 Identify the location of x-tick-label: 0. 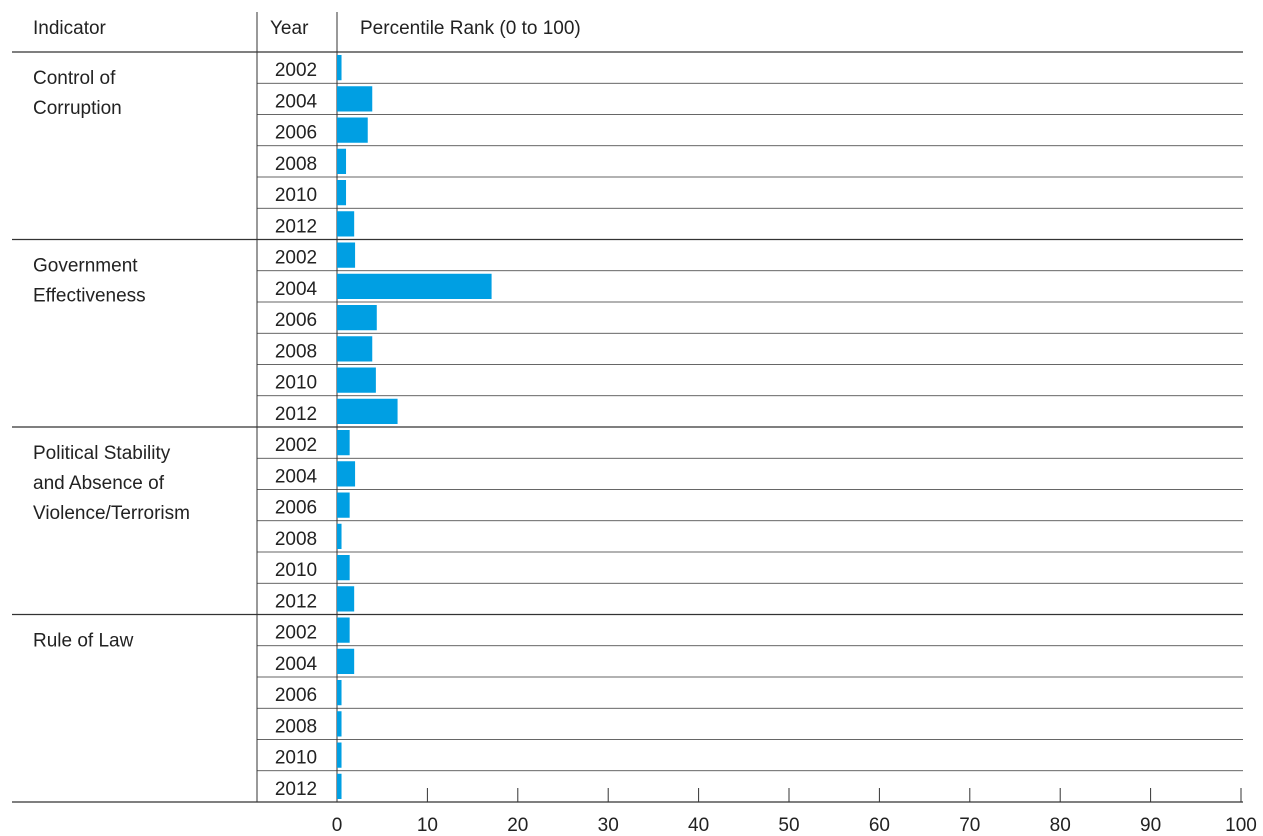
(337, 825).